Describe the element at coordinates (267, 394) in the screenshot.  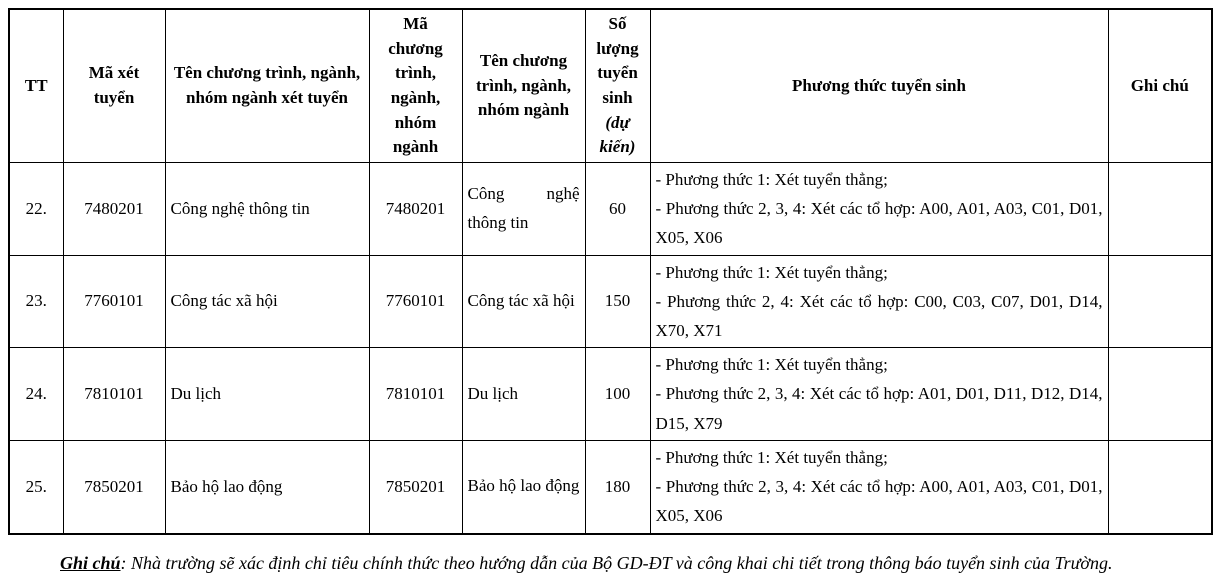
I see `cell-ten-xet-tuyen: Du lịch` at that location.